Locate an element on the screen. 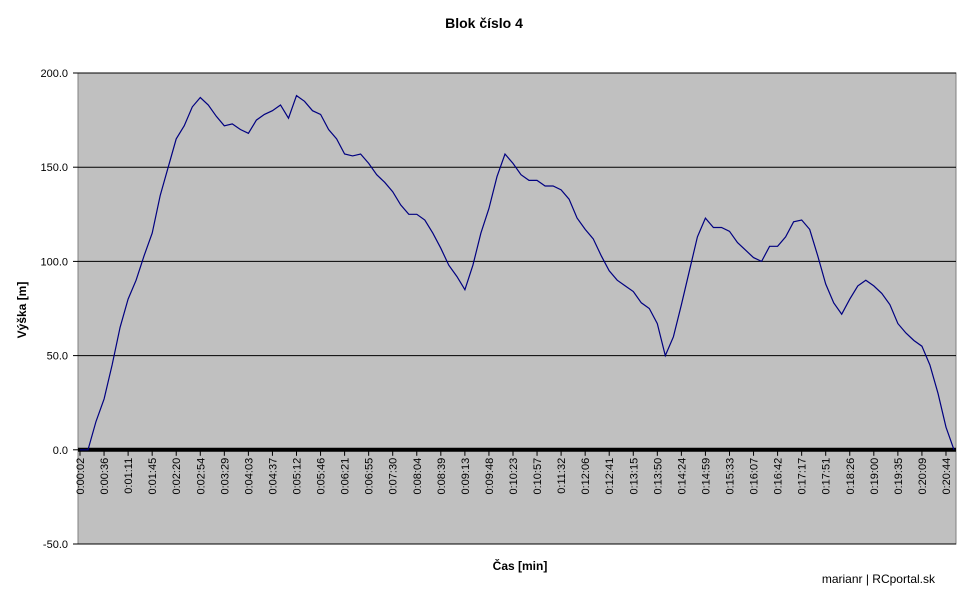 The width and height of the screenshot is (967, 590). x-tick-label: 0:08:04 is located at coordinates (418, 476).